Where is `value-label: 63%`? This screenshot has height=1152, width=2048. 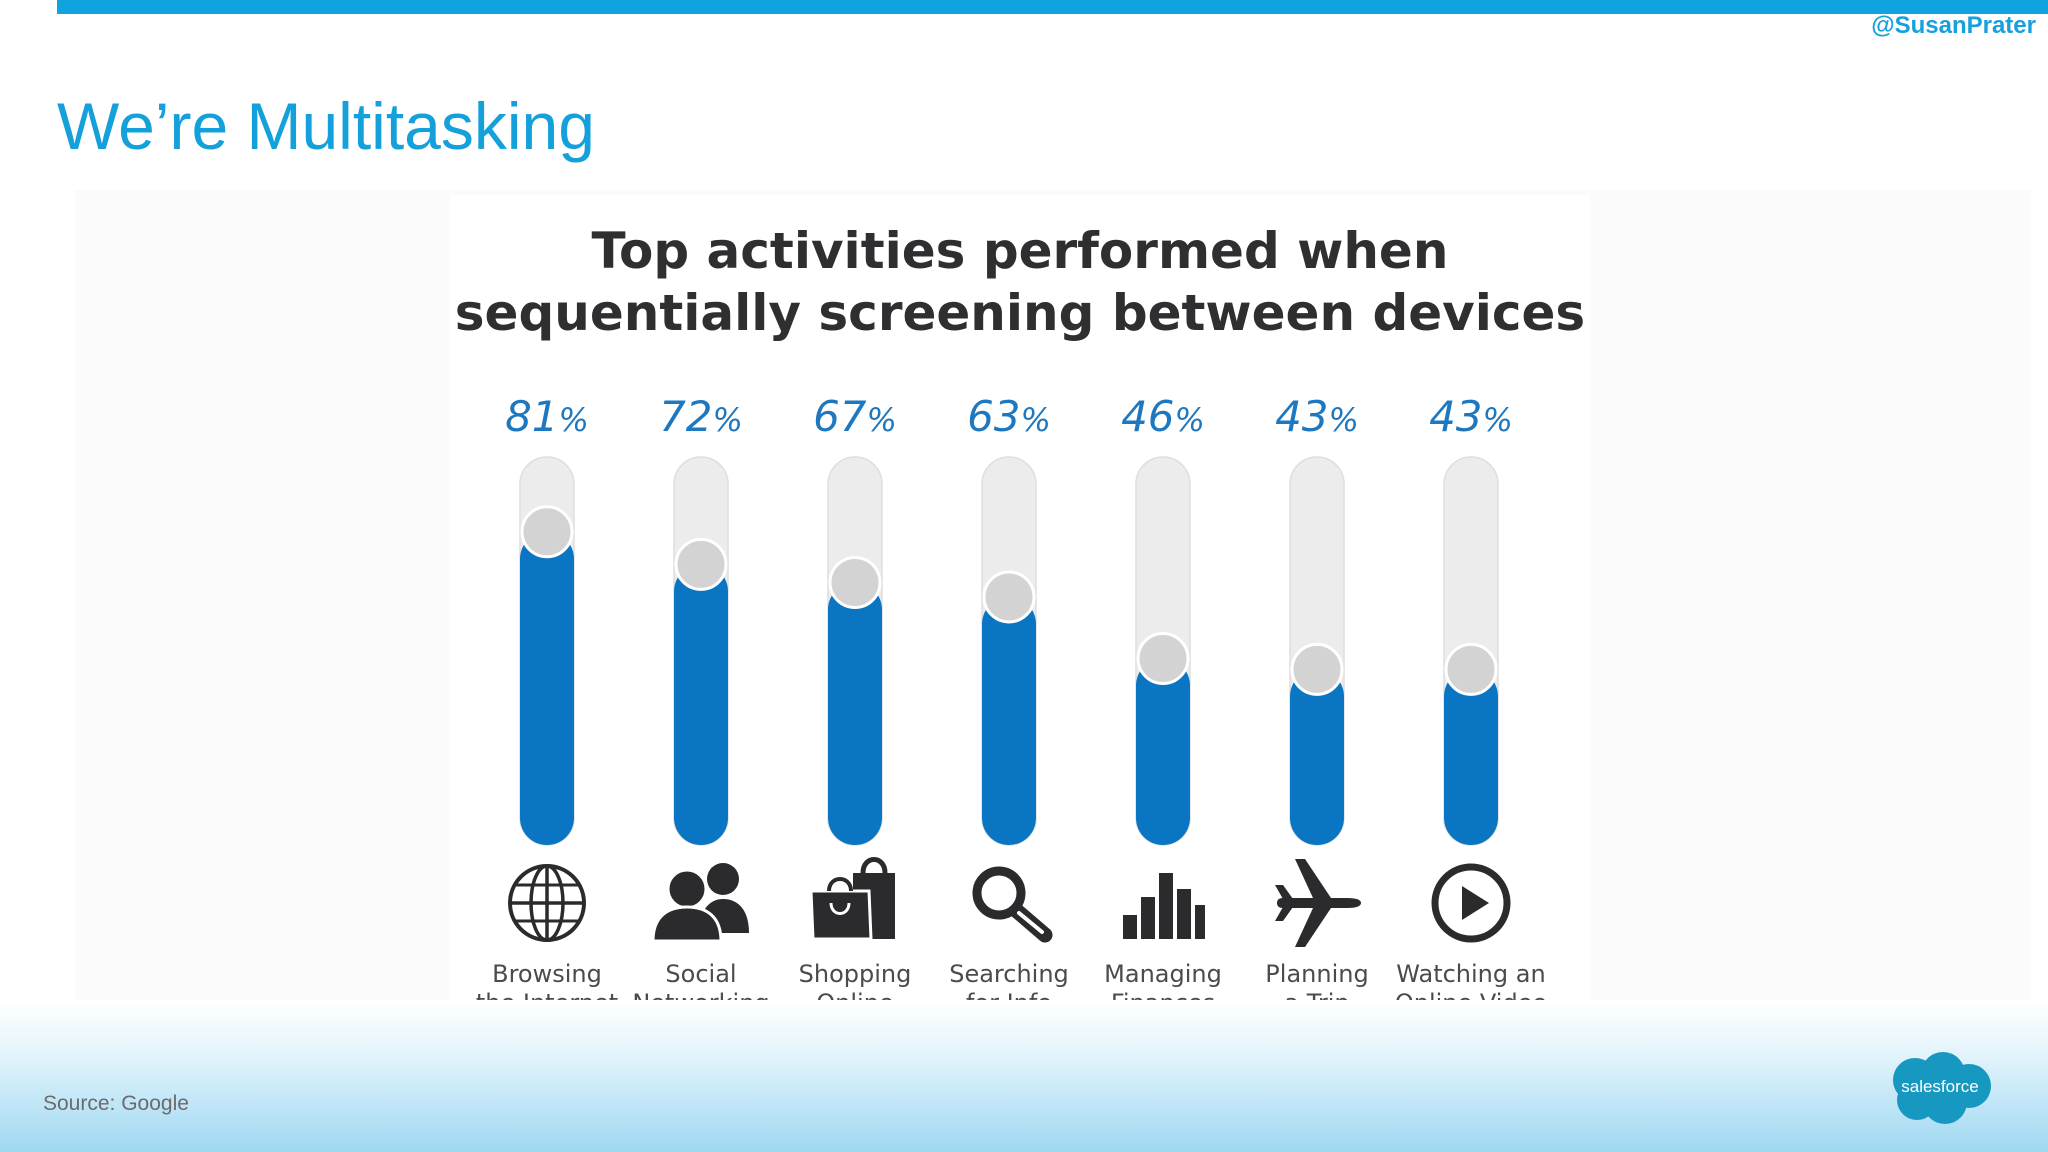 value-label: 63% is located at coordinates (1009, 416).